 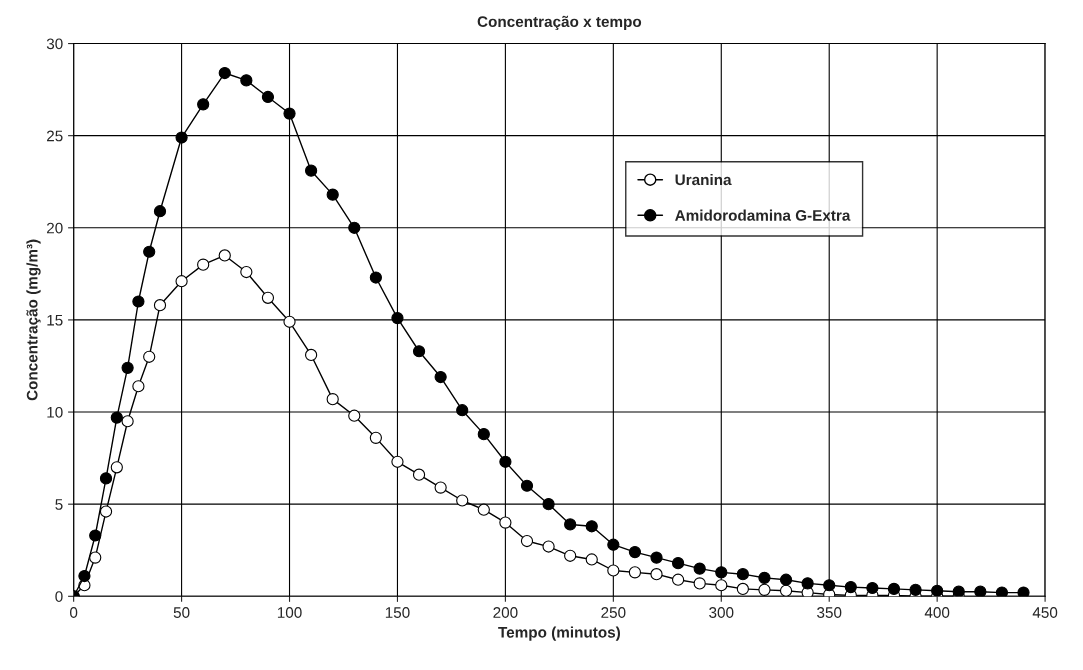 What do you see at coordinates (55, 320) in the screenshot?
I see `y-tick-label: 15` at bounding box center [55, 320].